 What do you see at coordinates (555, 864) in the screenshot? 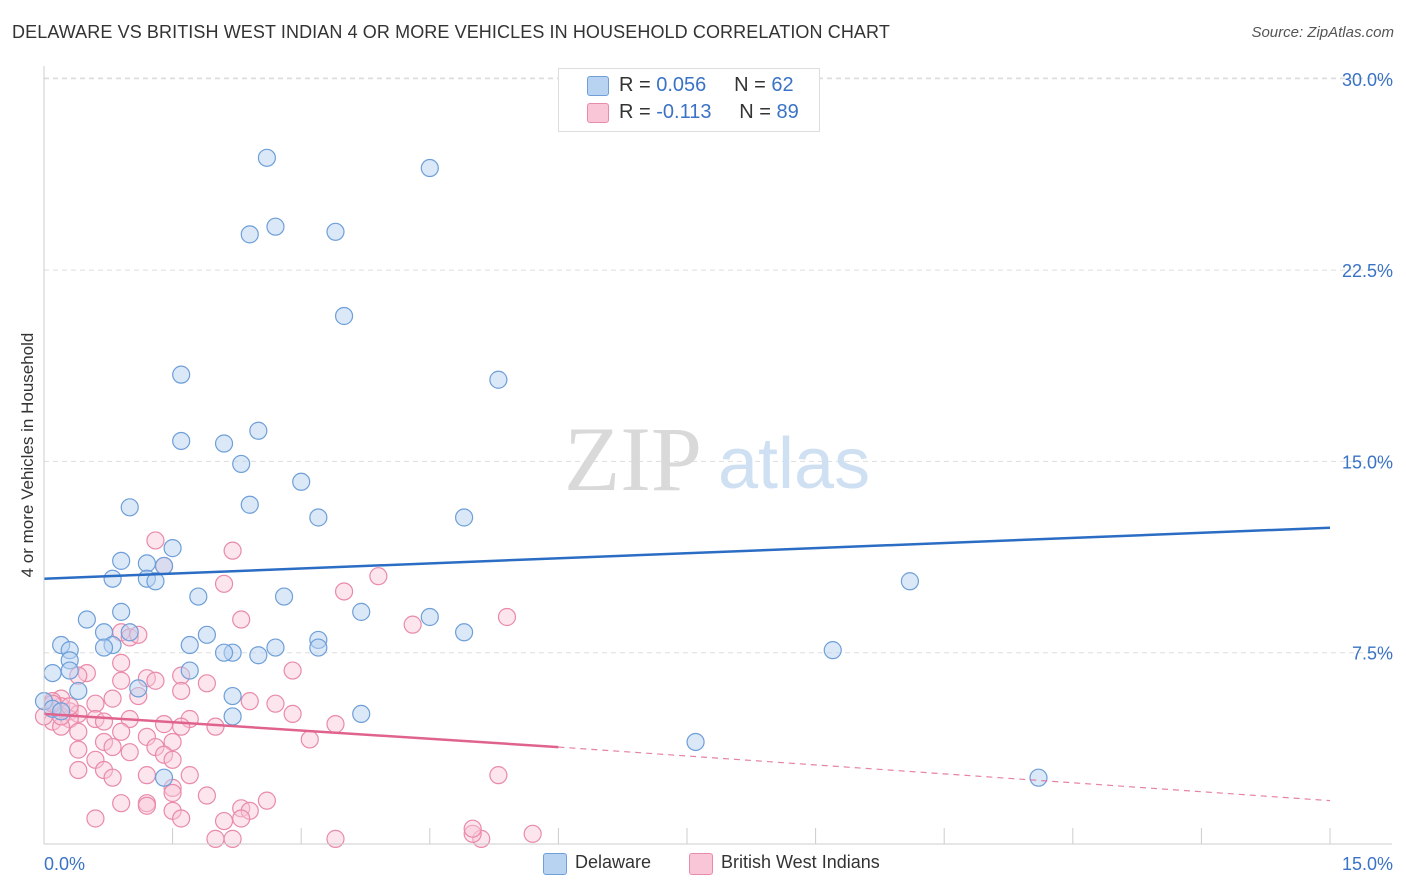
I see `delaware-legend-swatch` at bounding box center [555, 864].